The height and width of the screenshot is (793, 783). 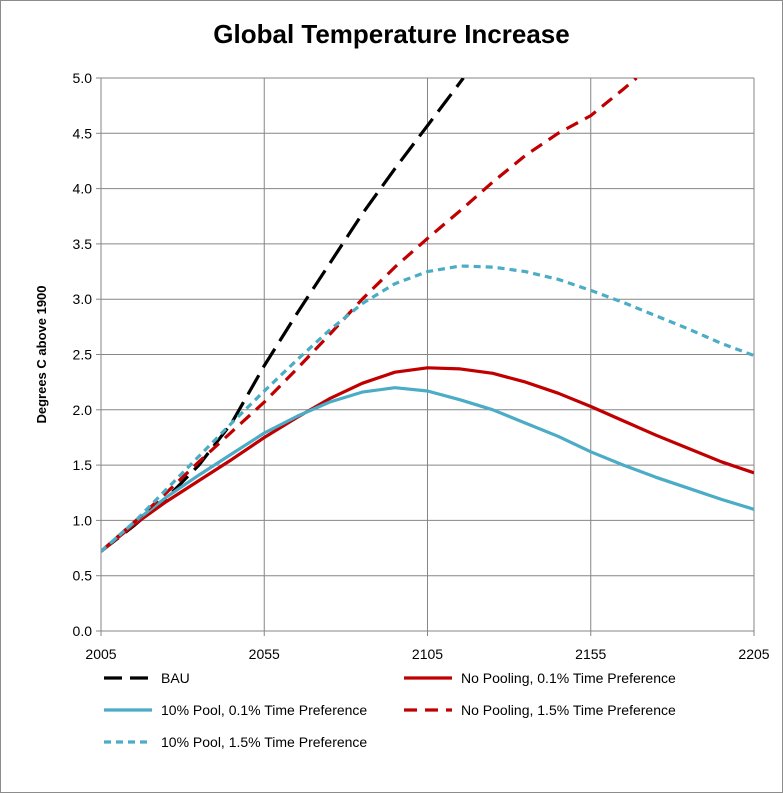 What do you see at coordinates (590, 654) in the screenshot?
I see `x-tick-label: 2155` at bounding box center [590, 654].